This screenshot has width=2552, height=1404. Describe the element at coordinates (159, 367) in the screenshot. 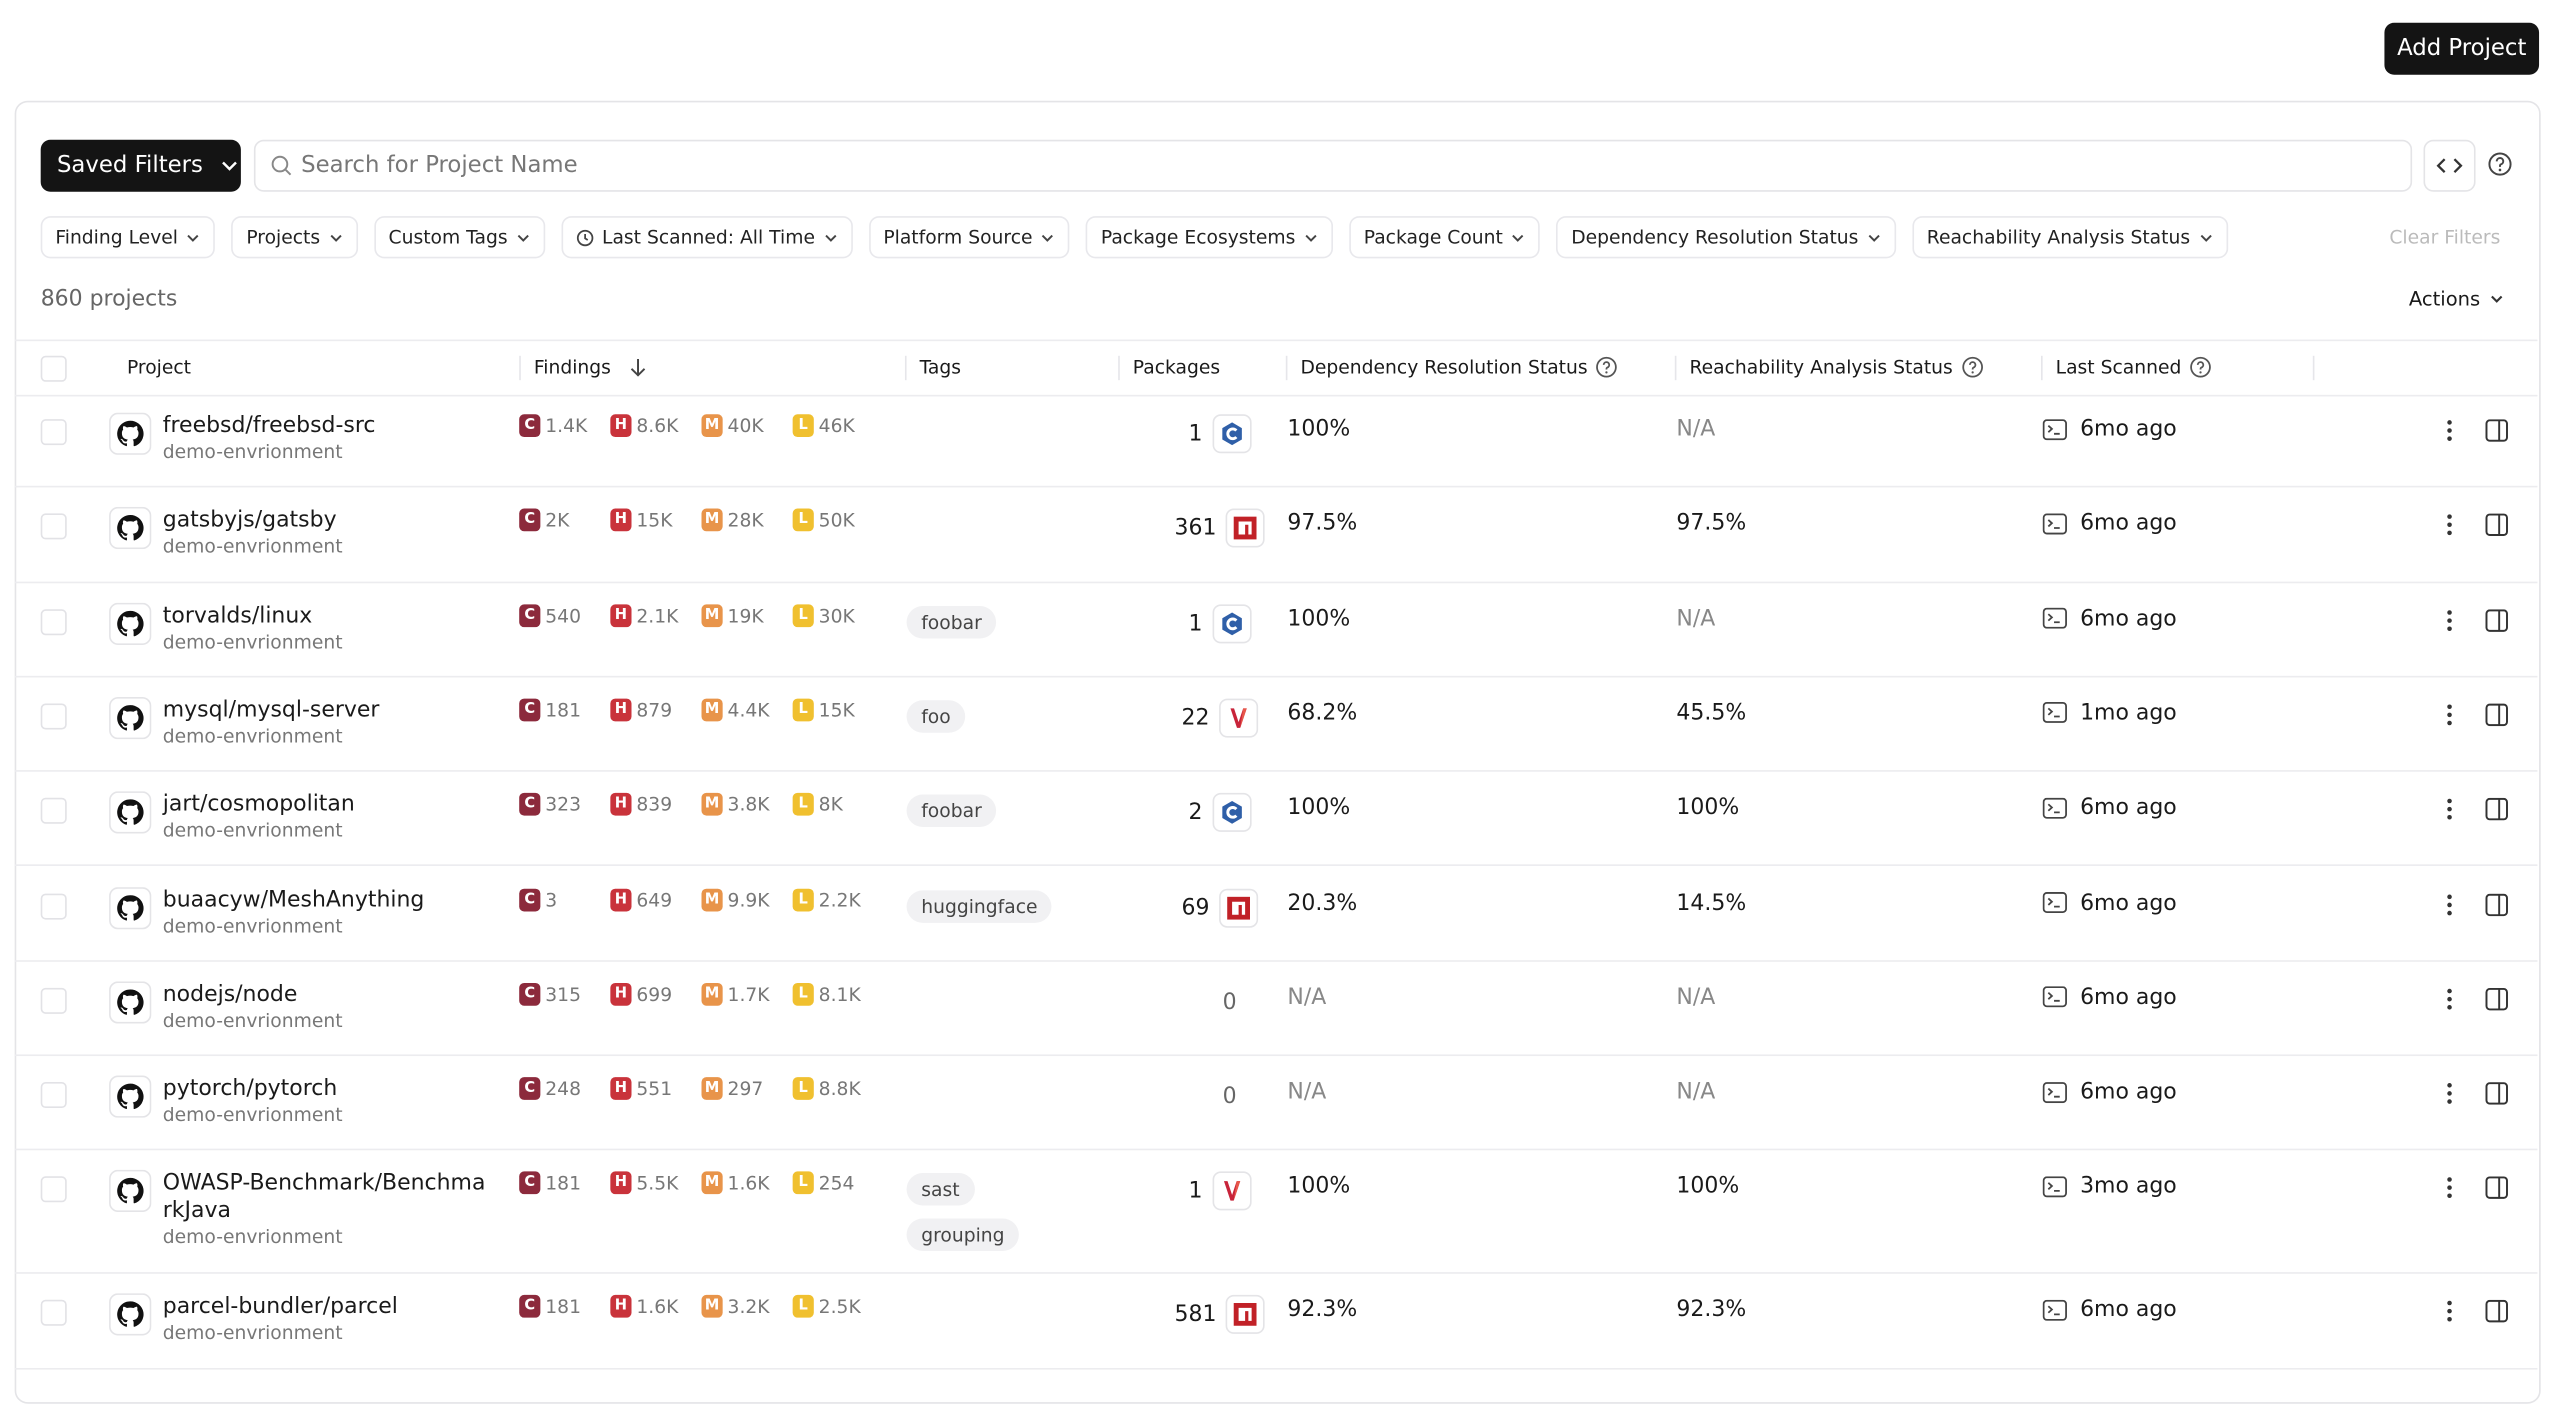

I see `column-header: Project` at that location.